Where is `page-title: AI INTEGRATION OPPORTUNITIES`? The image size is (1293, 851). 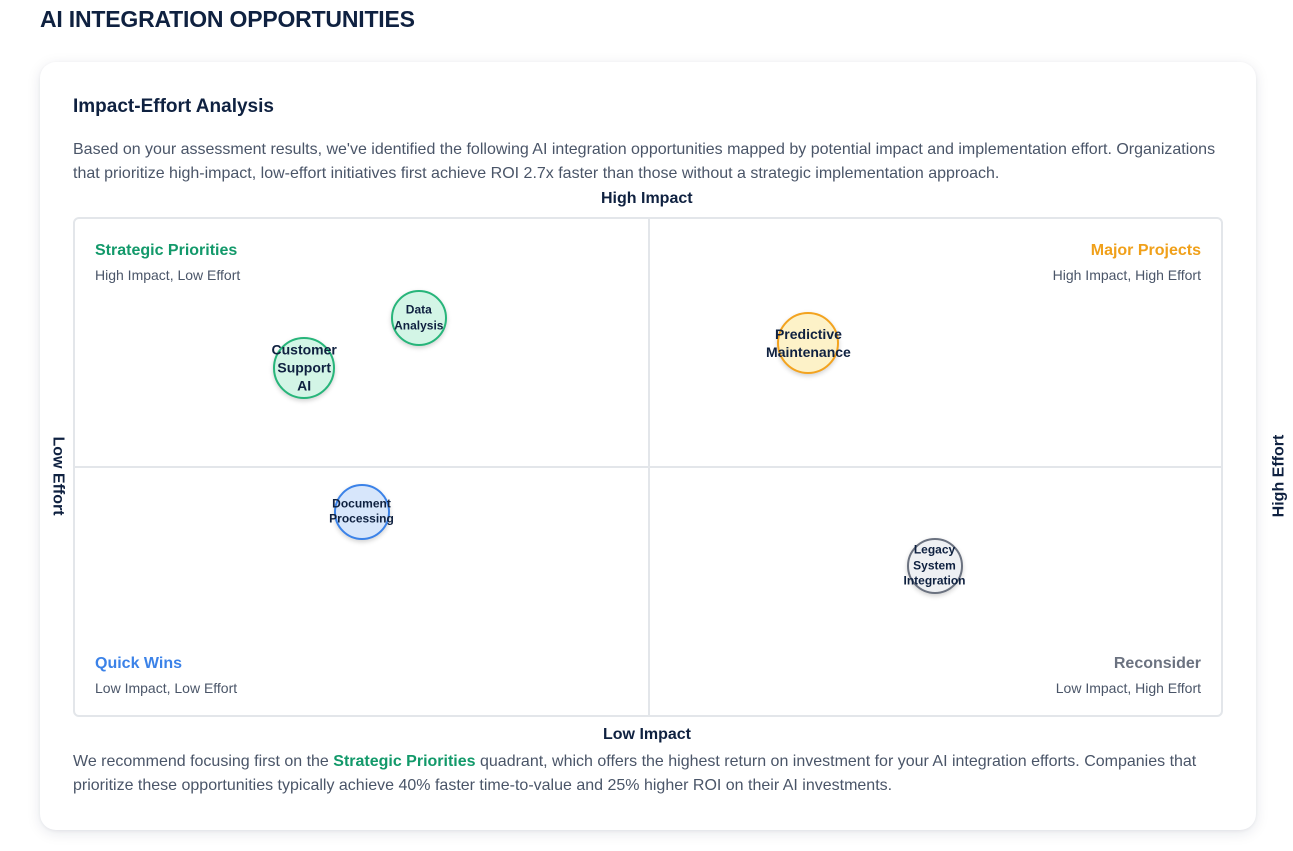
page-title: AI INTEGRATION OPPORTUNITIES is located at coordinates (227, 19).